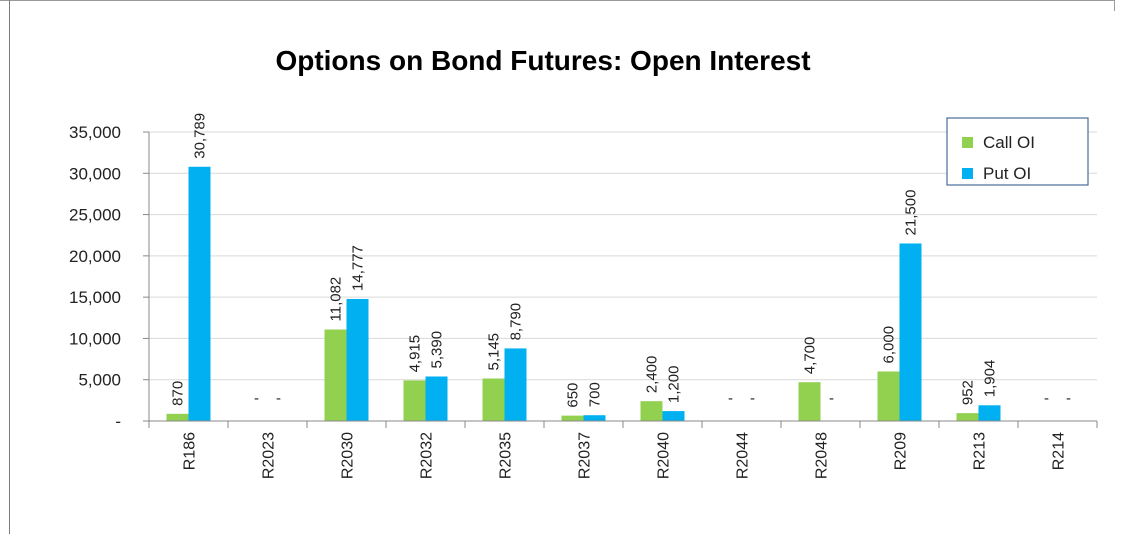  What do you see at coordinates (427, 455) in the screenshot?
I see `x-tick-label: R2032` at bounding box center [427, 455].